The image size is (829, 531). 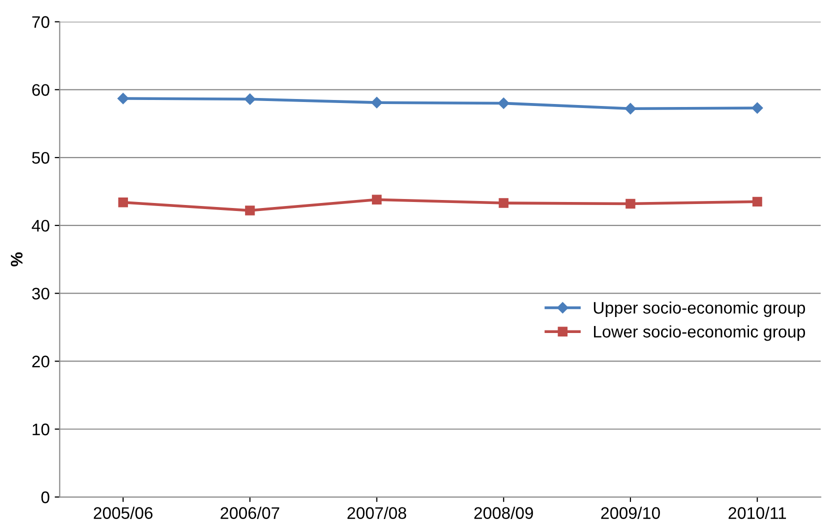 What do you see at coordinates (16, 259) in the screenshot?
I see `y-axis-title: %` at bounding box center [16, 259].